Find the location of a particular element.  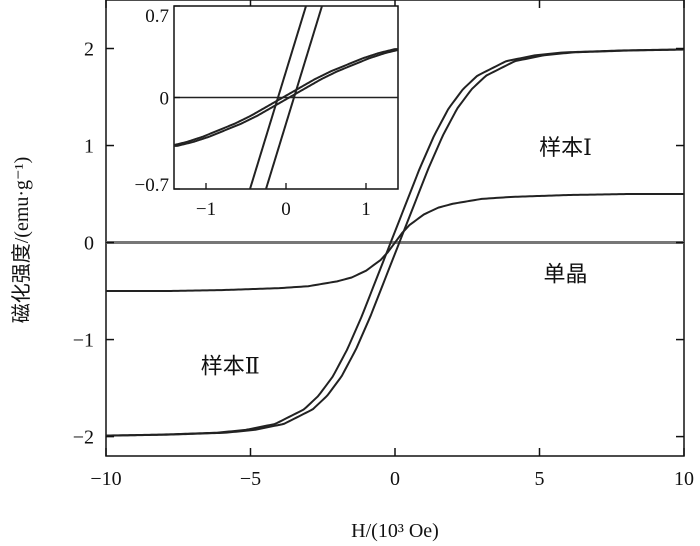

y-tick-label: 0 is located at coordinates (89, 244).